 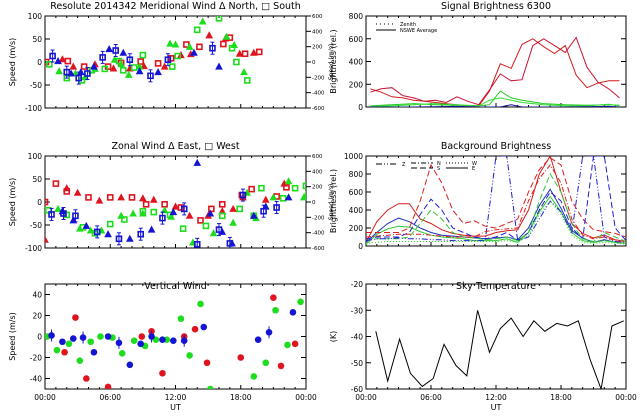 I want to click on y2-tick-label: 400, so click(x=317, y=32).